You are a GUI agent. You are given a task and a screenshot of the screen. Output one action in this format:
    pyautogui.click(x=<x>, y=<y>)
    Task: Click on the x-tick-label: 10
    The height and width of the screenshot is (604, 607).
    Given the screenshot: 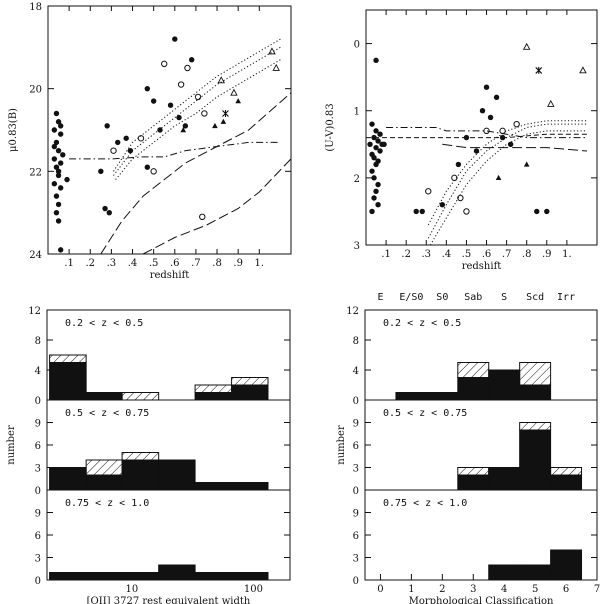 What is the action you would take?
    pyautogui.click(x=132, y=589)
    